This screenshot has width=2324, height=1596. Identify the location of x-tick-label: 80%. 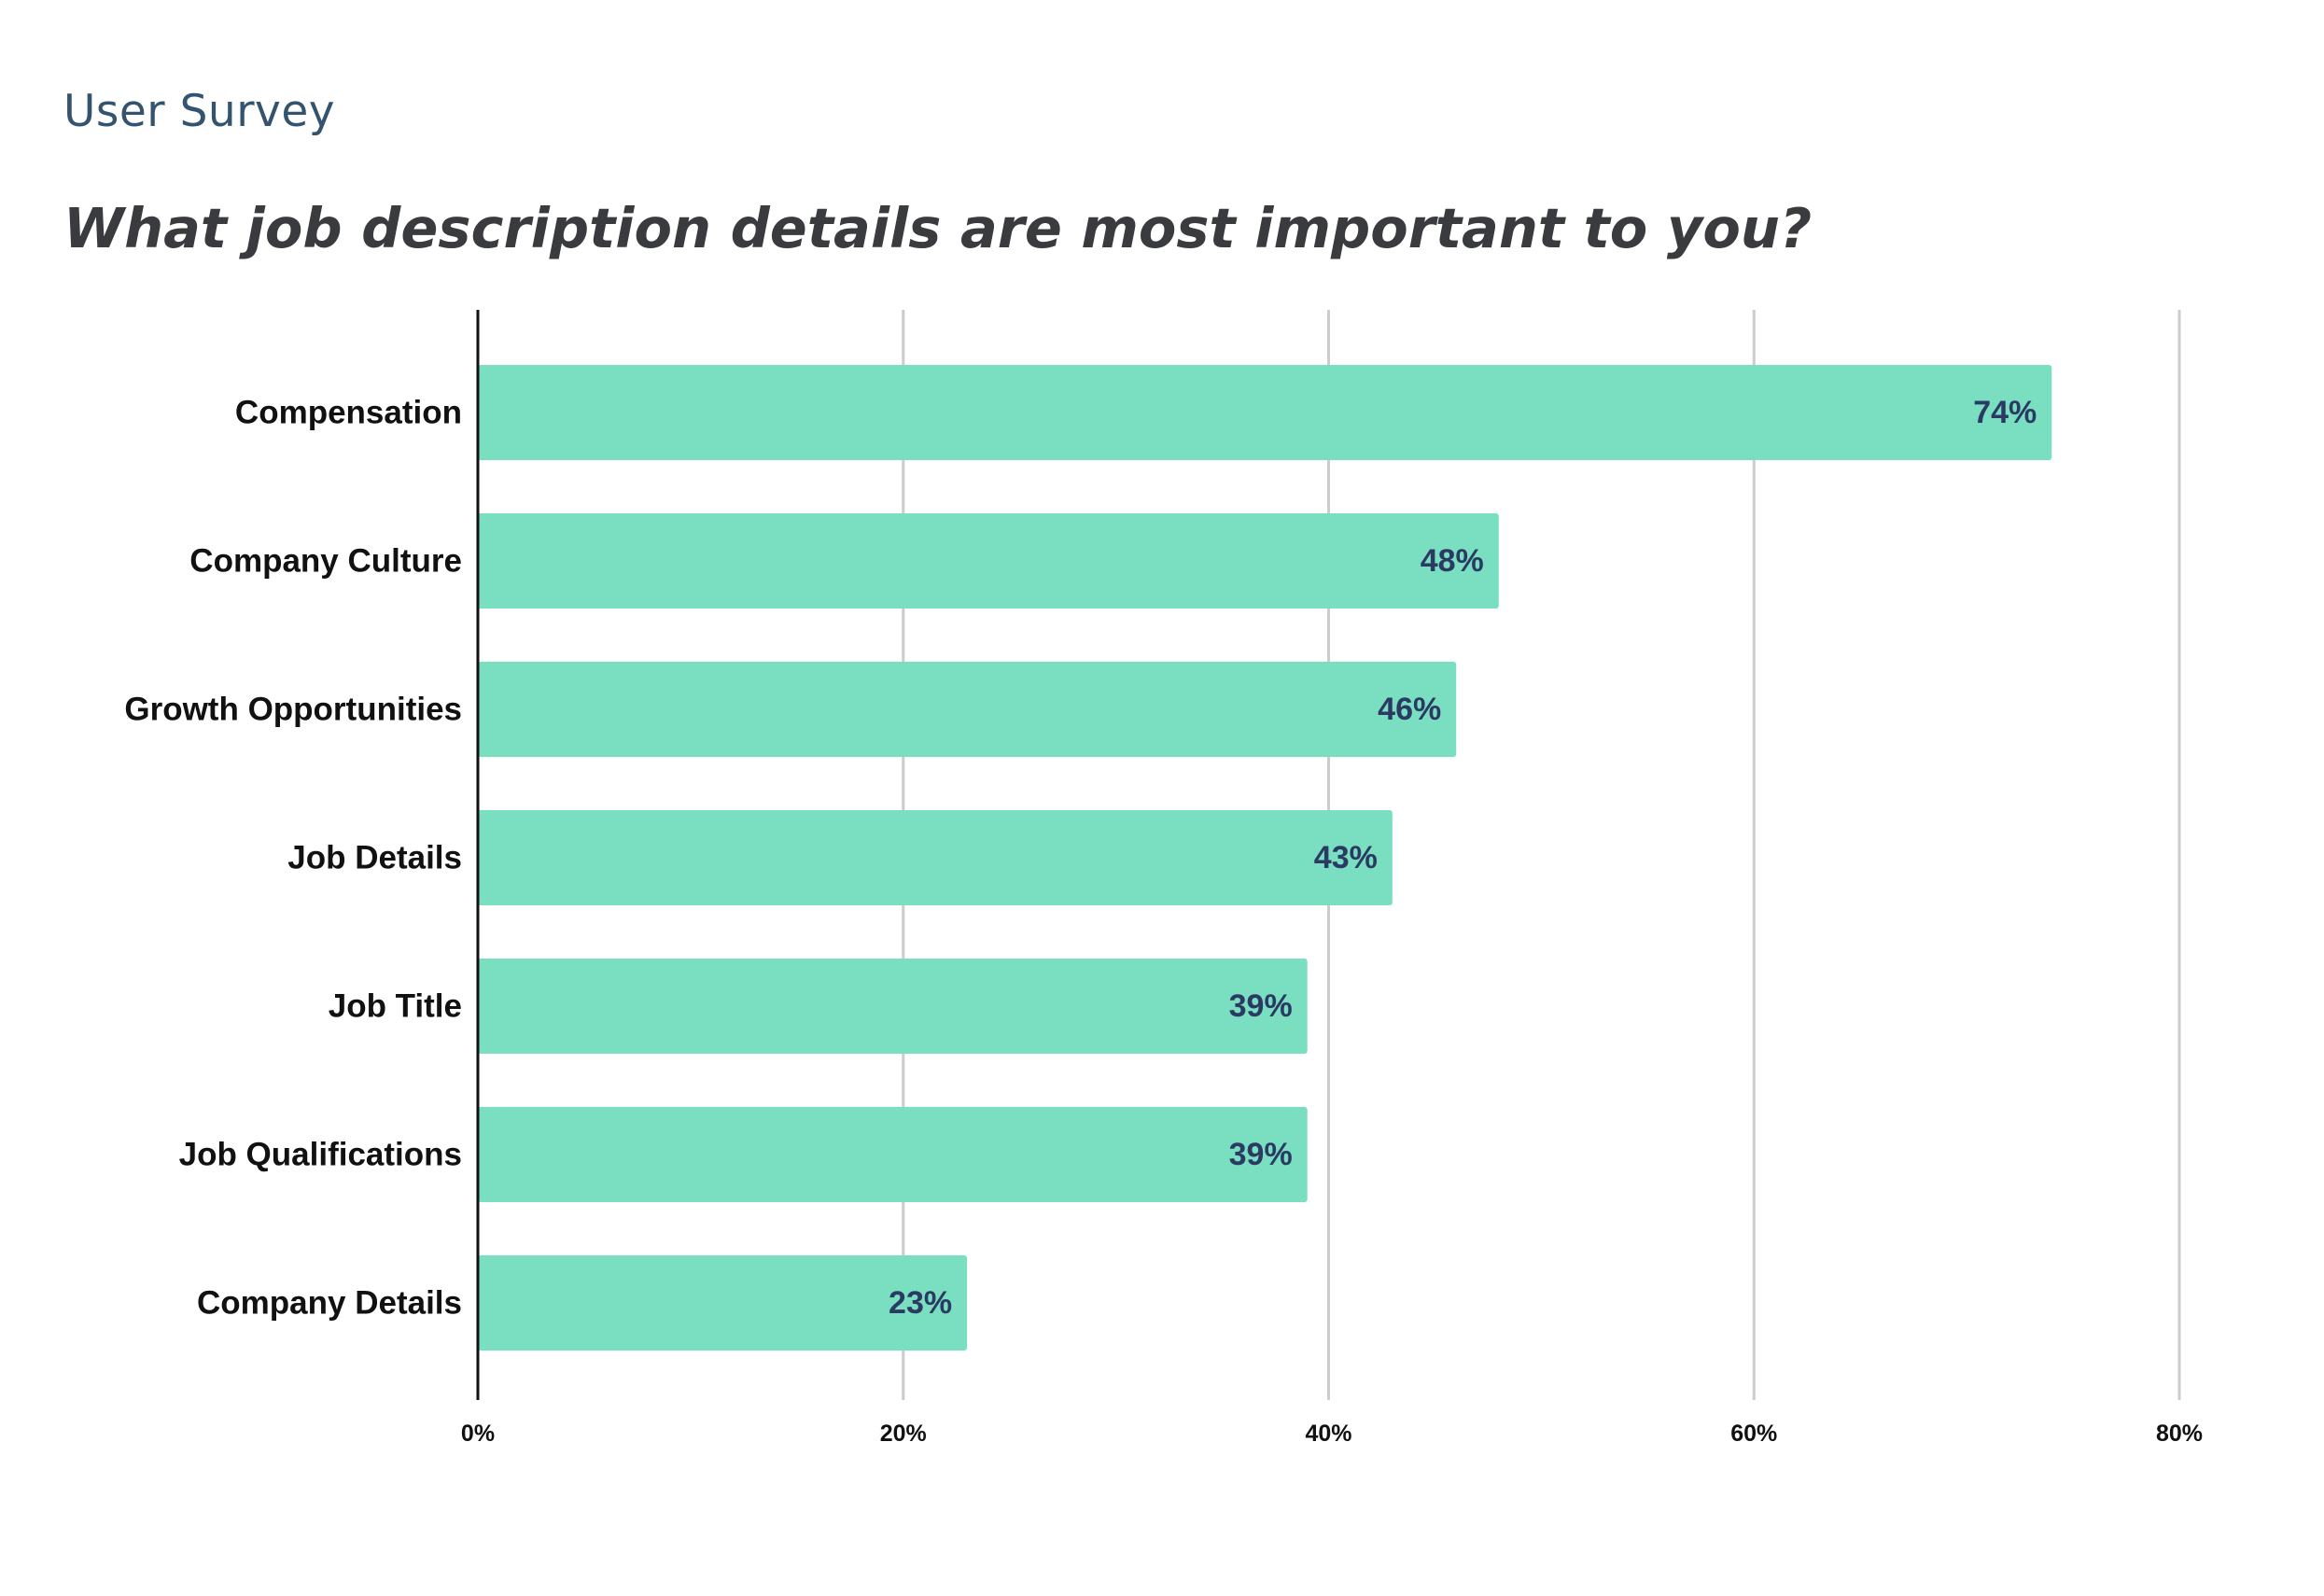
(2179, 1434).